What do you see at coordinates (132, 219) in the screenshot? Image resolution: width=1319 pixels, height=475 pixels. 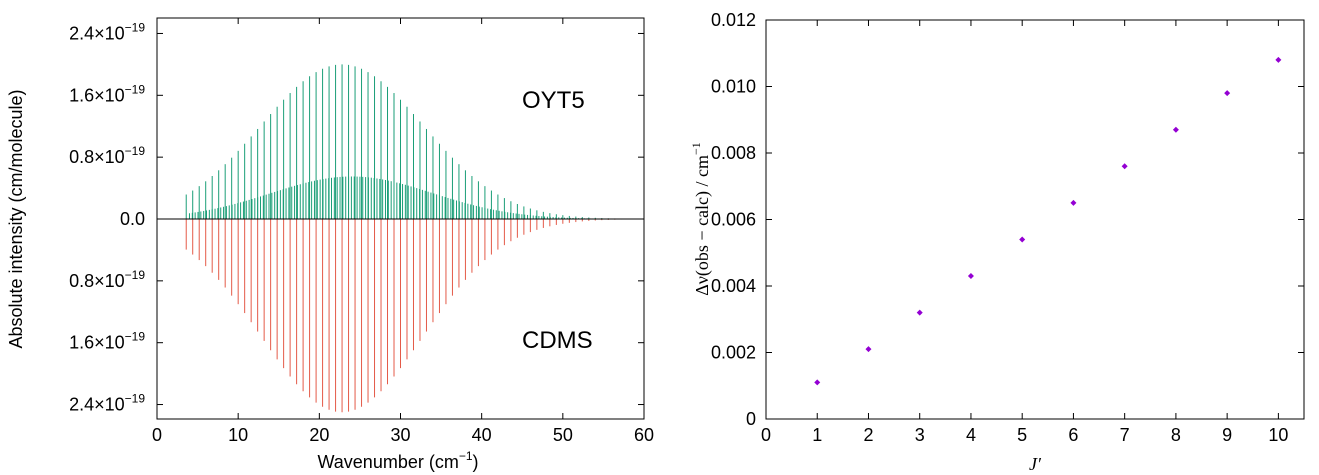 I see `y-tick-label: 0.0` at bounding box center [132, 219].